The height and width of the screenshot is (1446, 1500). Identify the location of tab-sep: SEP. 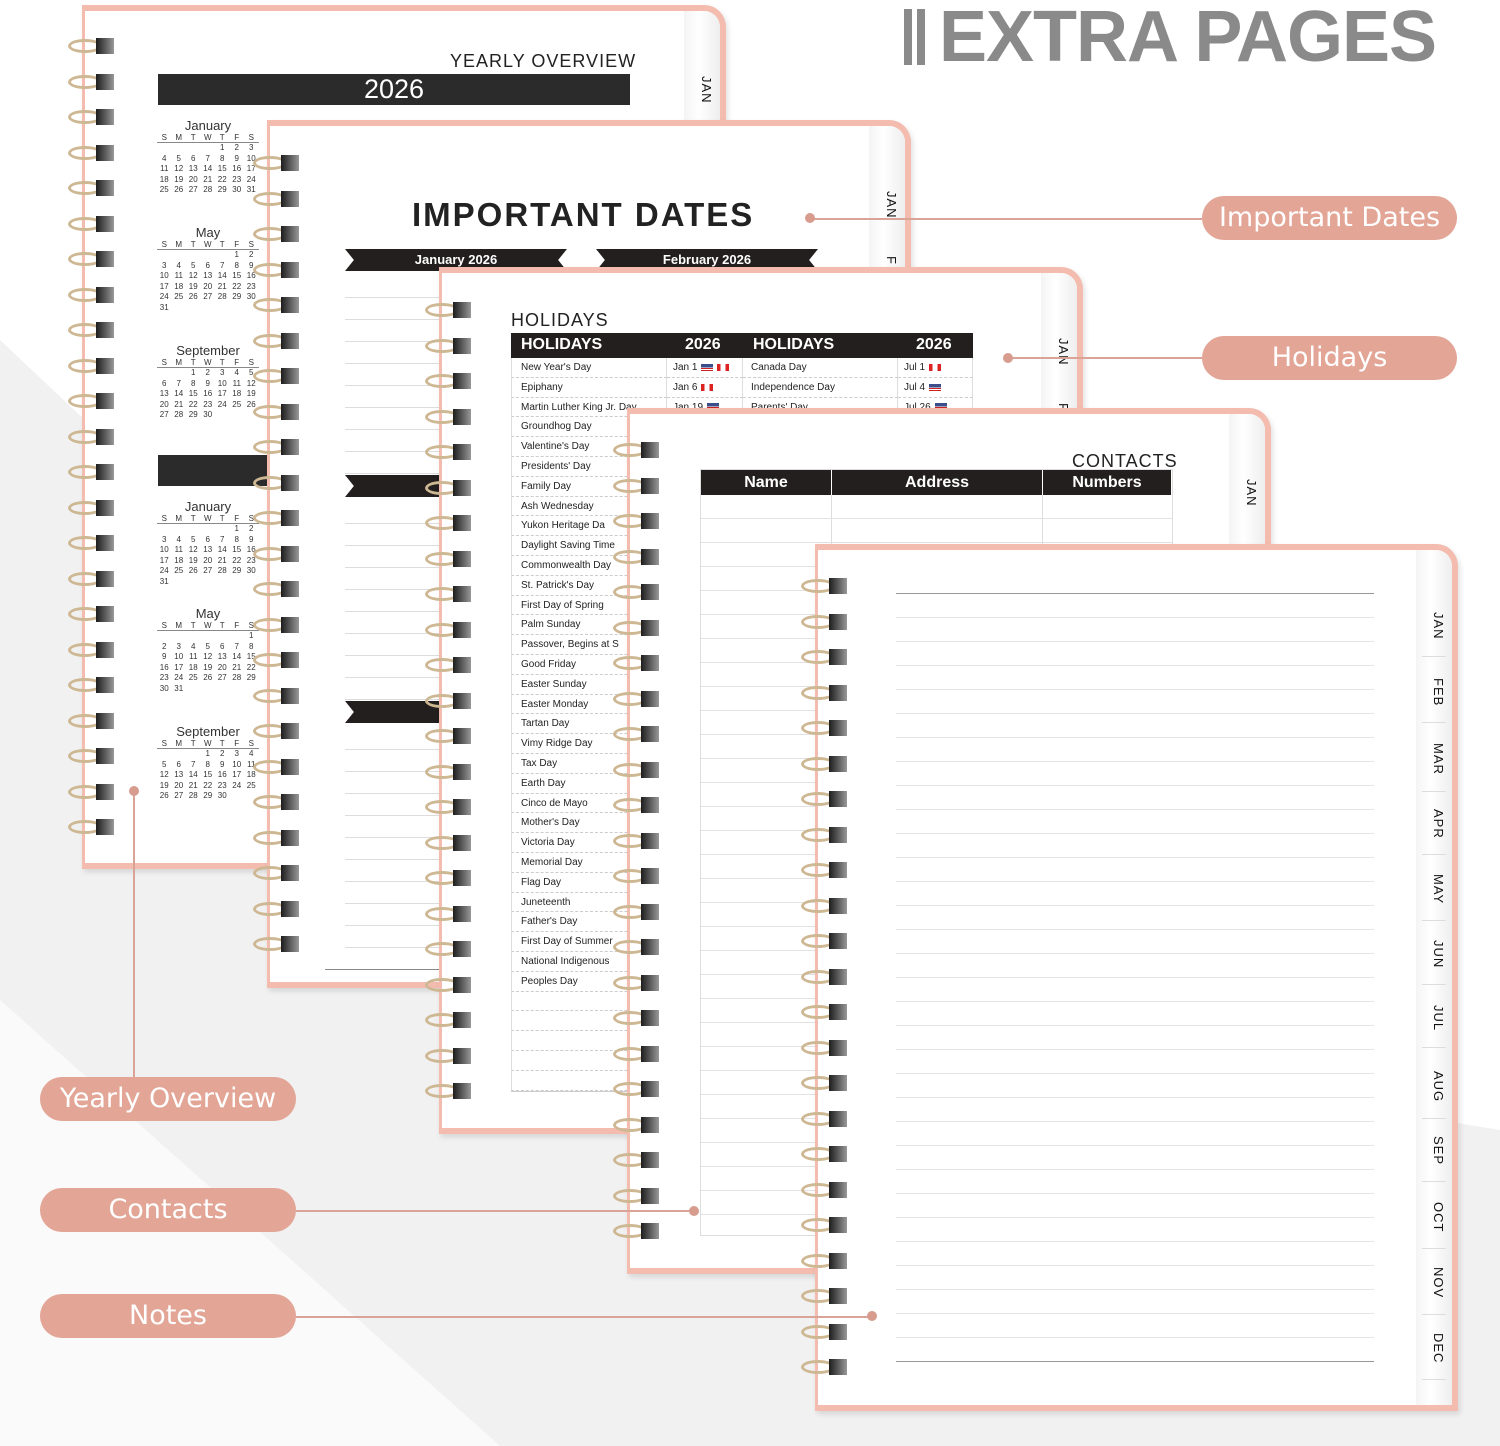
(1434, 1159).